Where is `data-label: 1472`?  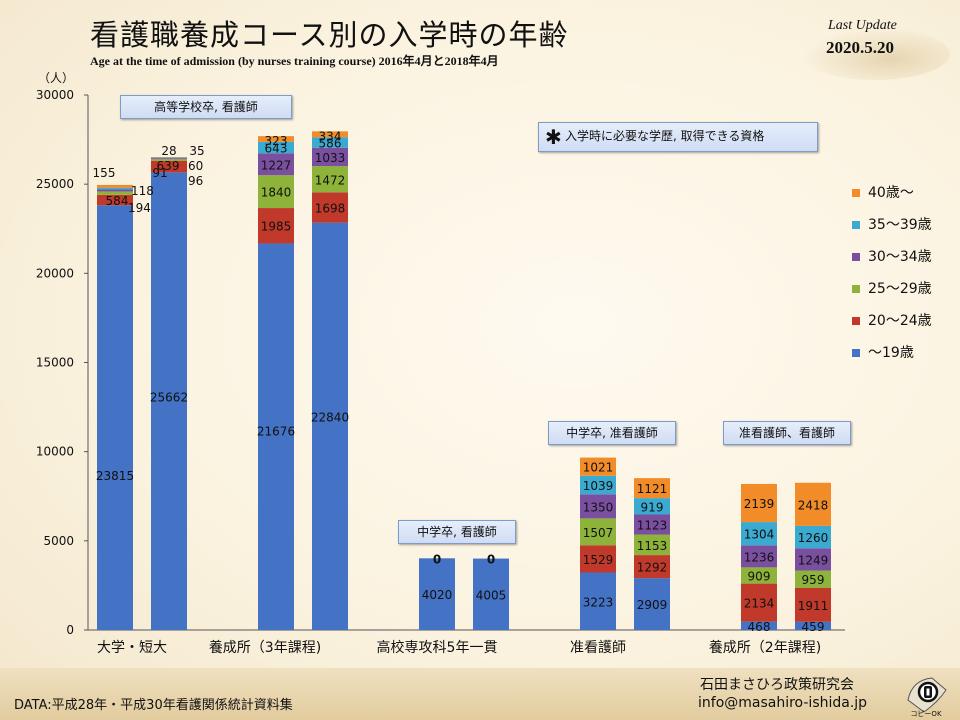
data-label: 1472 is located at coordinates (330, 180).